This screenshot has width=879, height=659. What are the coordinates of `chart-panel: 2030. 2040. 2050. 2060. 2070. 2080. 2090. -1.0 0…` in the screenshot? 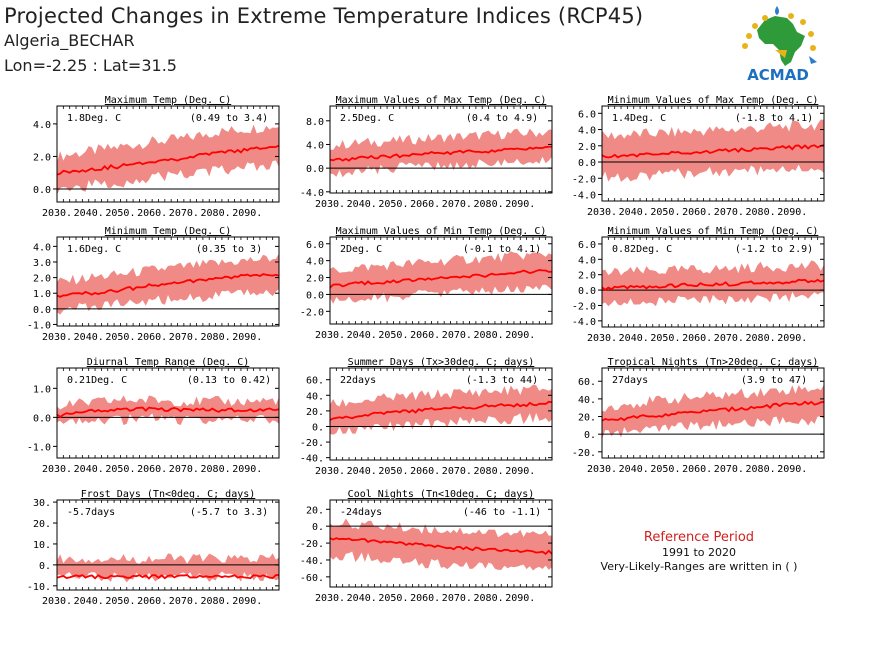 It's located at (153, 416).